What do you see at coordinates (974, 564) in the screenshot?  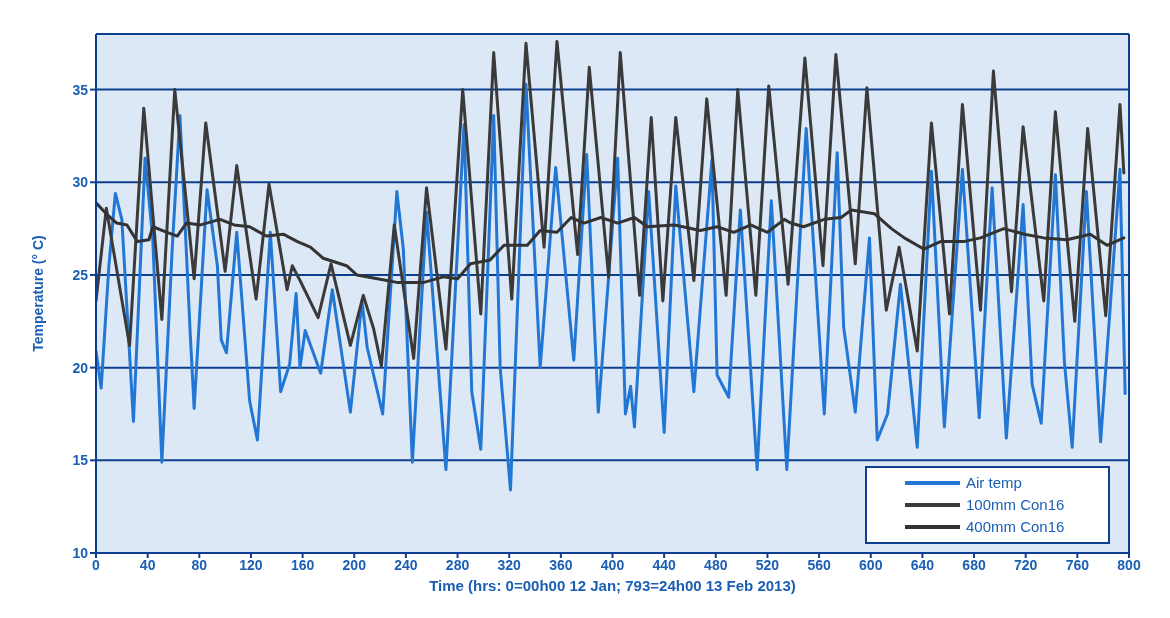 I see `x-tick-label: 680` at bounding box center [974, 564].